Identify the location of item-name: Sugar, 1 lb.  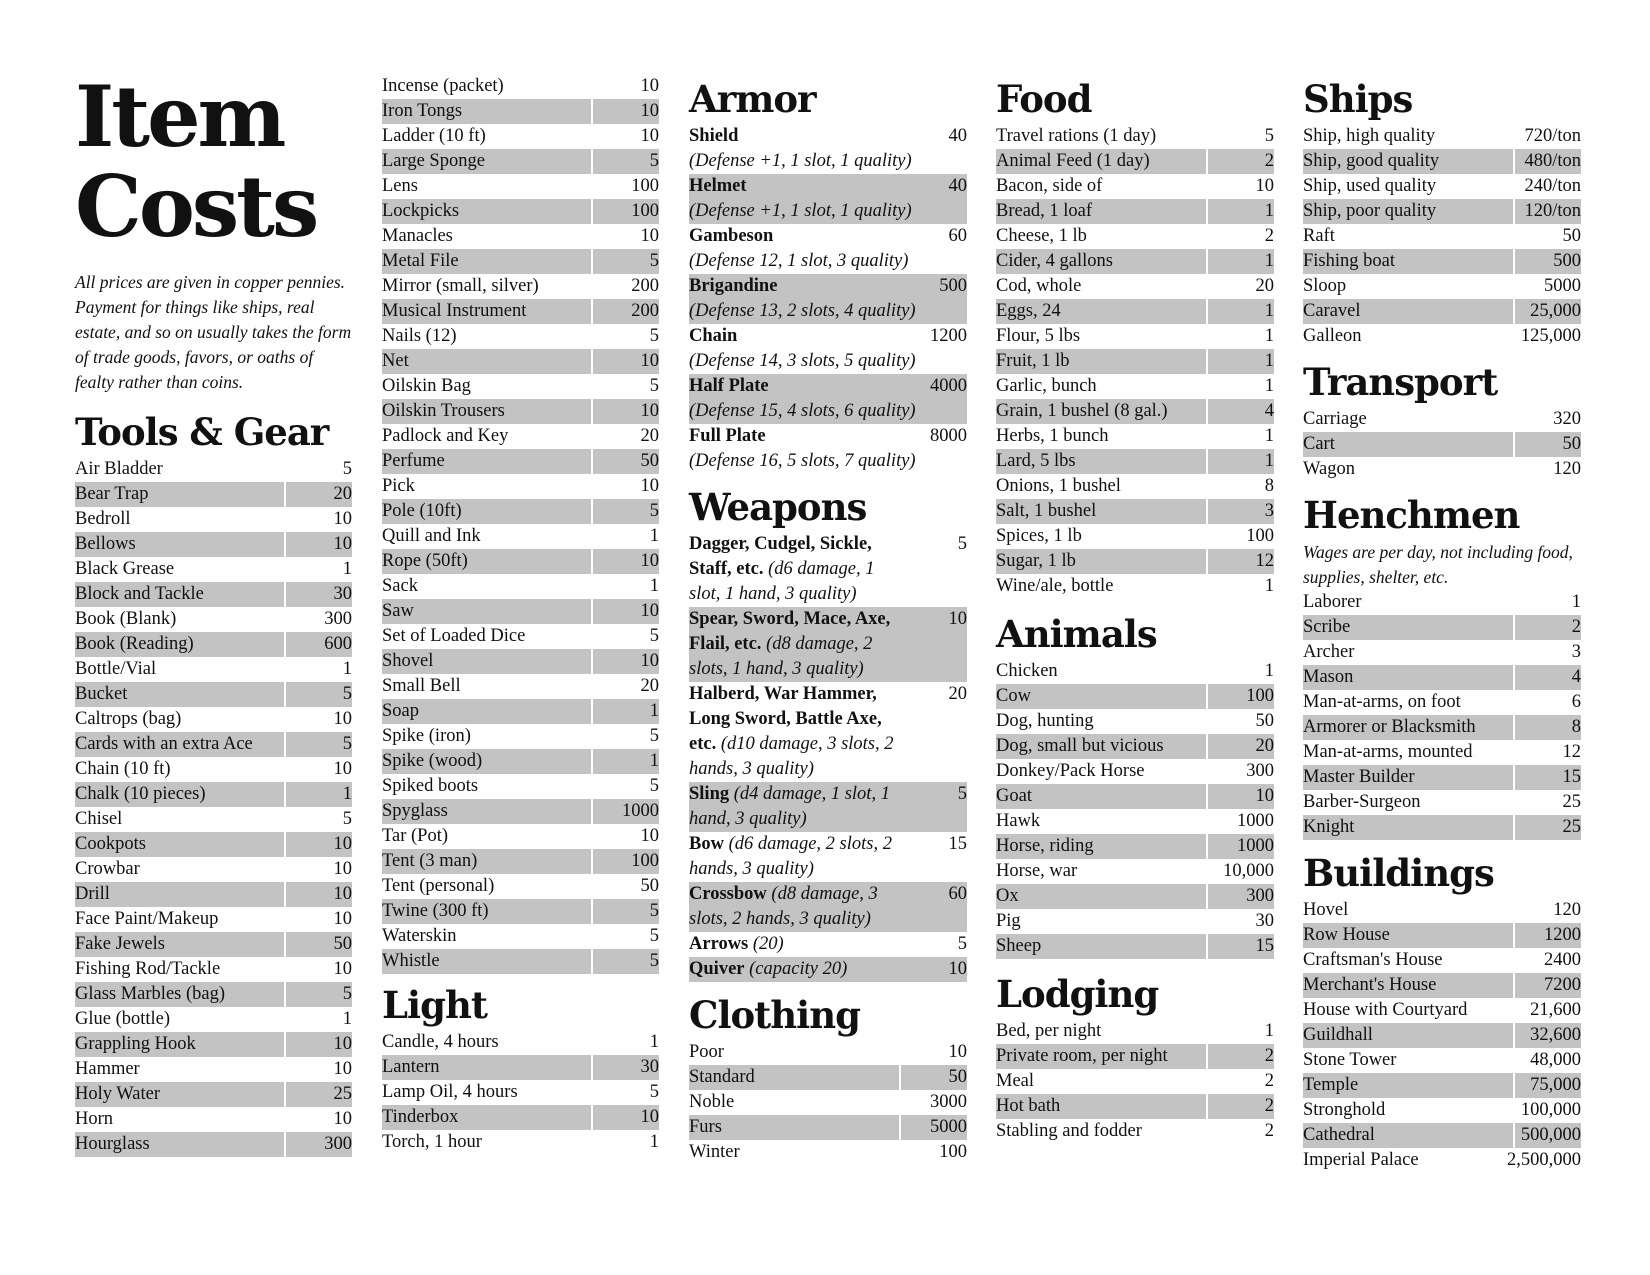
(1036, 561).